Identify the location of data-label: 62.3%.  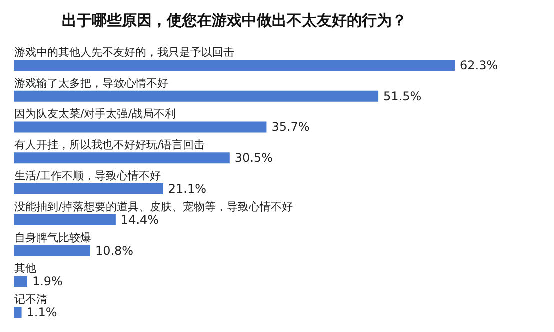
(479, 65).